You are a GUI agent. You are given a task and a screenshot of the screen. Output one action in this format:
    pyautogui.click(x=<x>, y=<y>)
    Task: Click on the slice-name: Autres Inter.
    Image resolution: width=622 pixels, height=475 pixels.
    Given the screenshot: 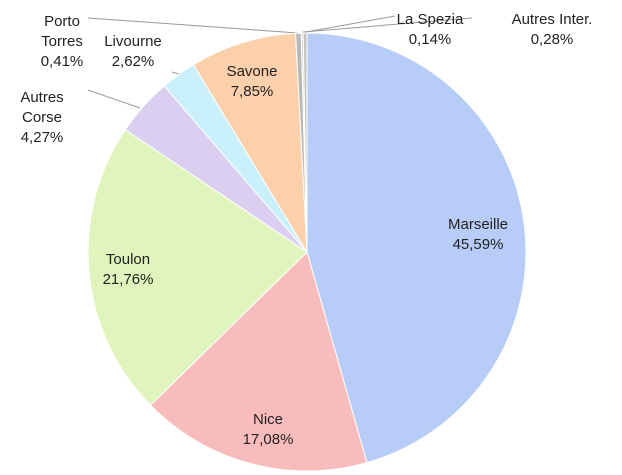 What is the action you would take?
    pyautogui.click(x=552, y=19)
    